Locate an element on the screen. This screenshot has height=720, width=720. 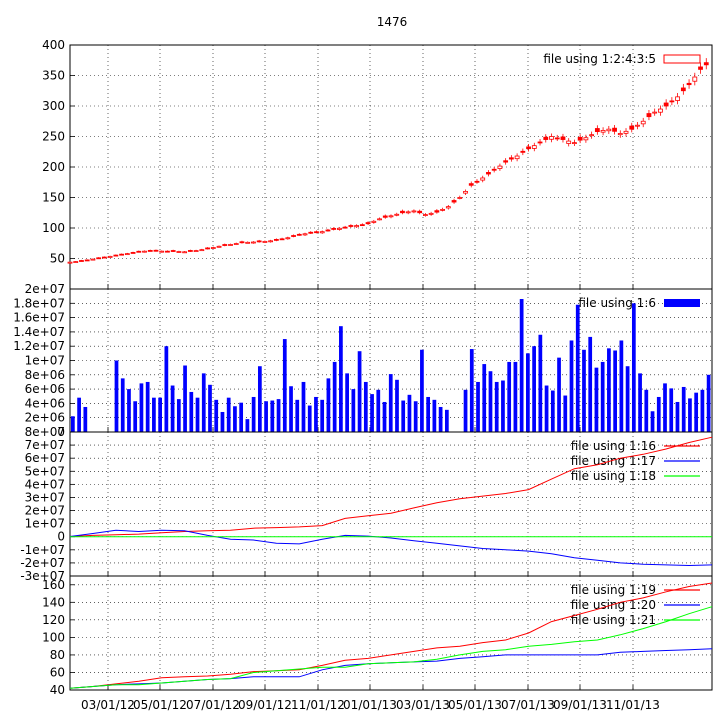
legend-label: file using 1:20 is located at coordinates (613, 605).